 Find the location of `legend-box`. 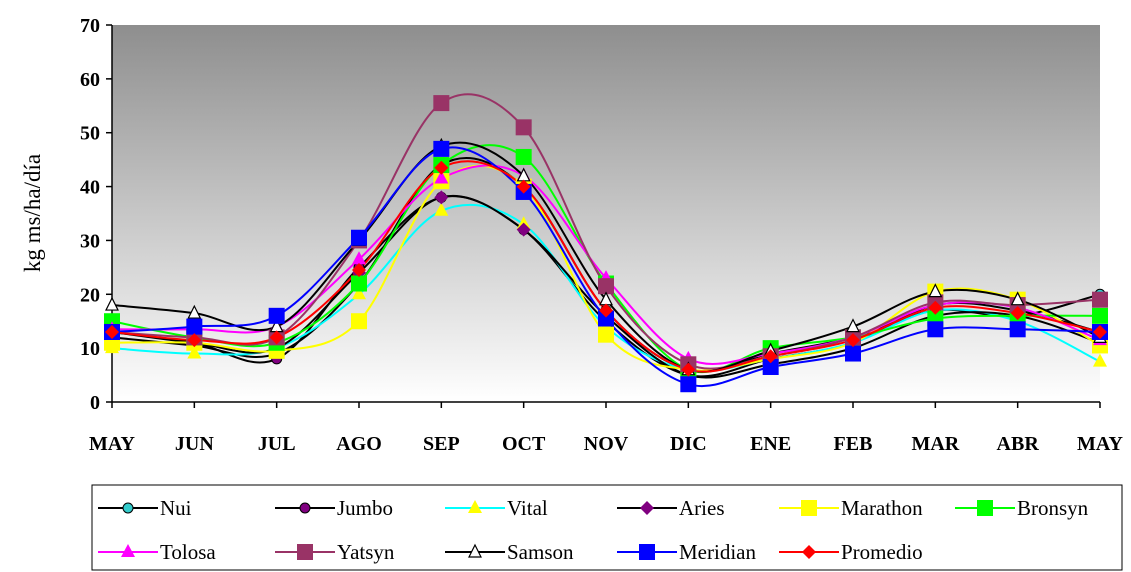

legend-box is located at coordinates (607, 527).